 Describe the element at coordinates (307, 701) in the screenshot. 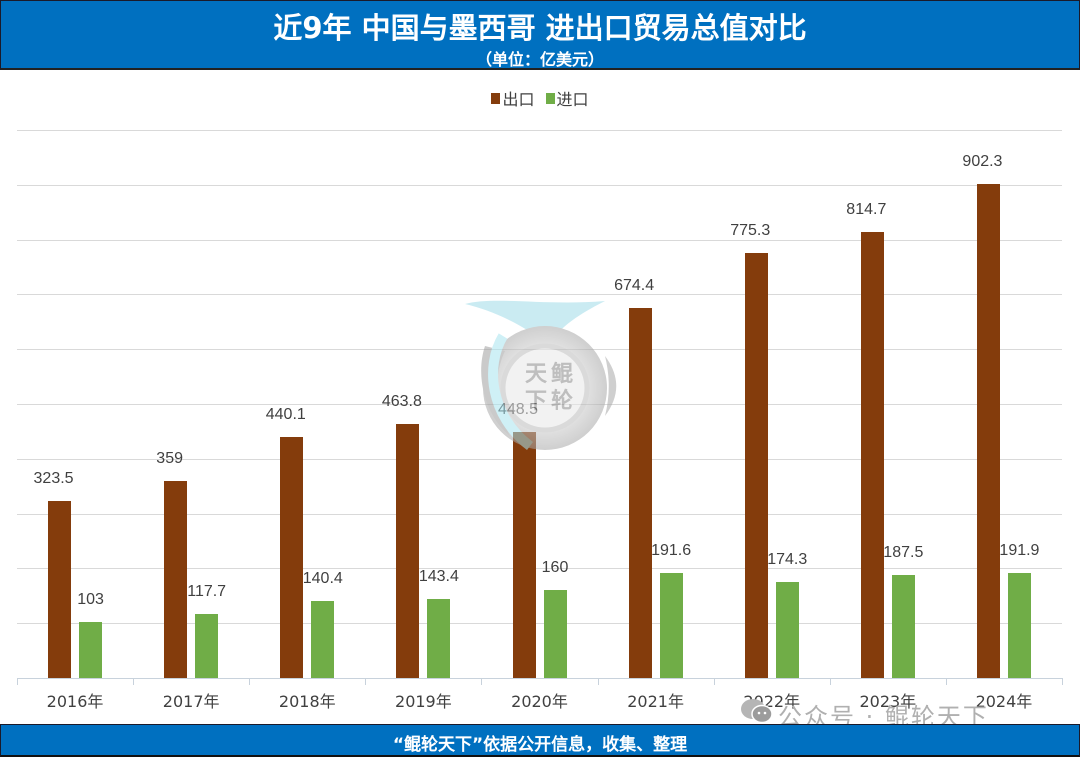

I see `x-axis-category-label: 2018年` at that location.